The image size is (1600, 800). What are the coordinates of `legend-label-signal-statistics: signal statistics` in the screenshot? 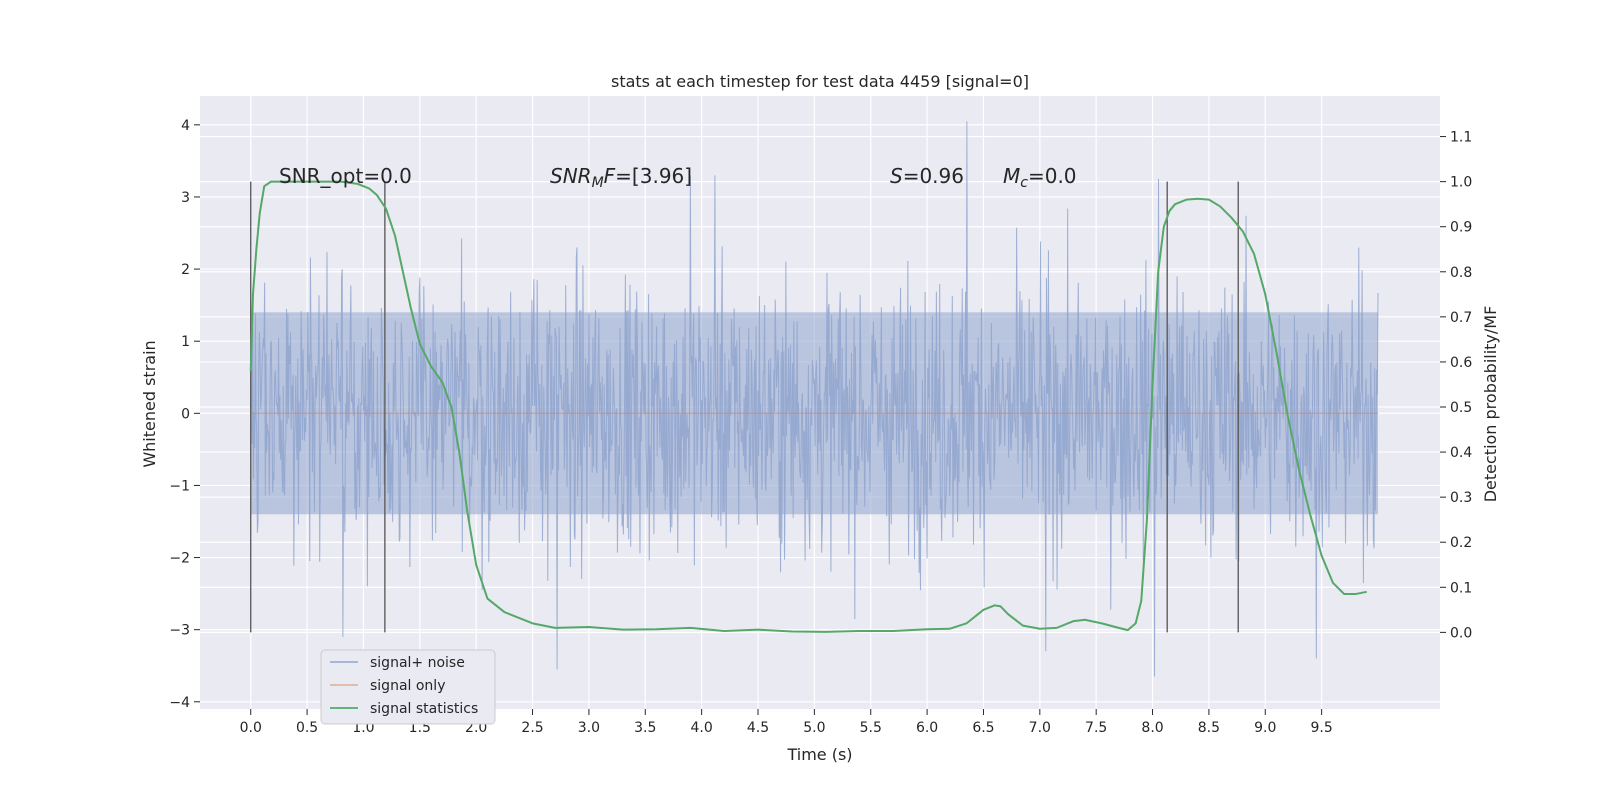 It's located at (424, 709).